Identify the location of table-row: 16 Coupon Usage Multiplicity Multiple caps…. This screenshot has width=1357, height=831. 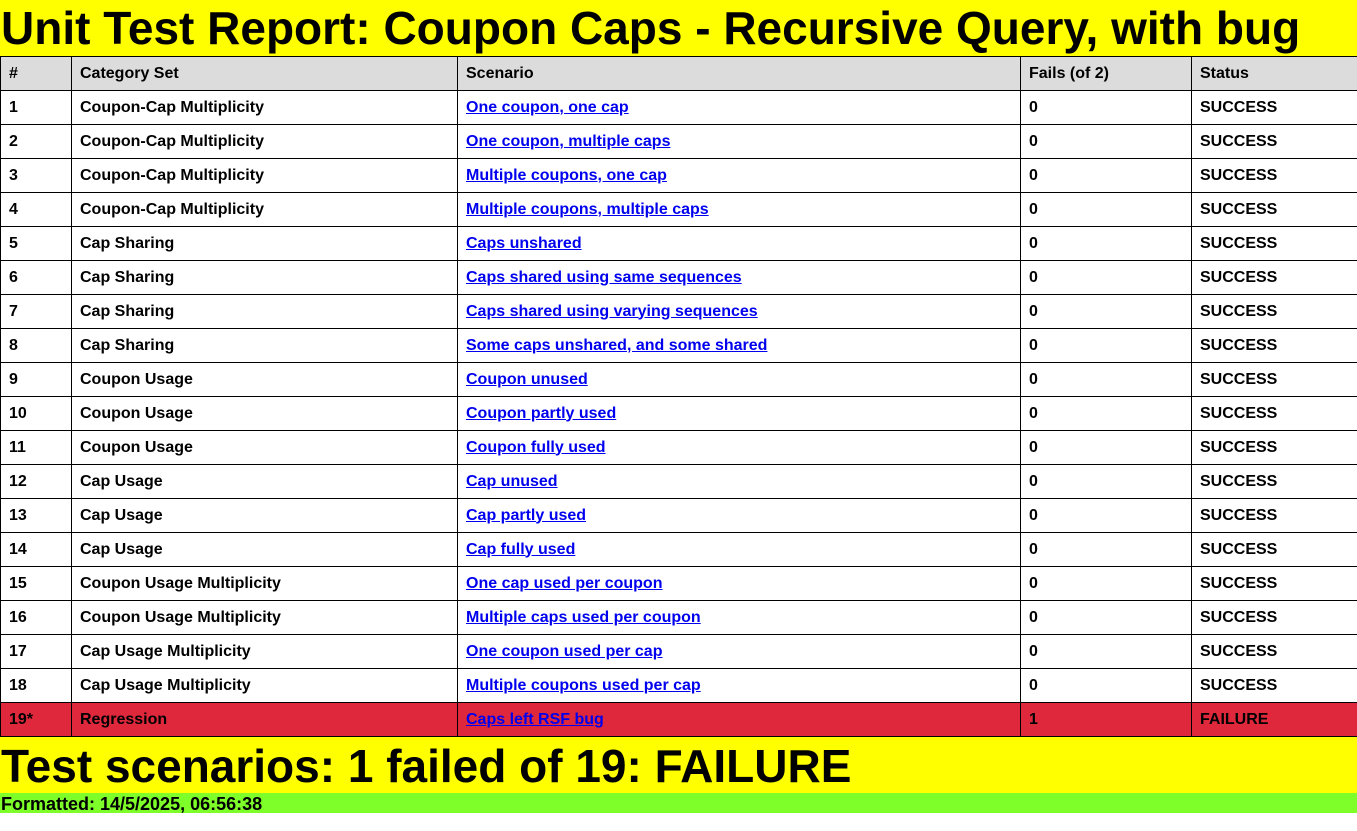
(678, 617).